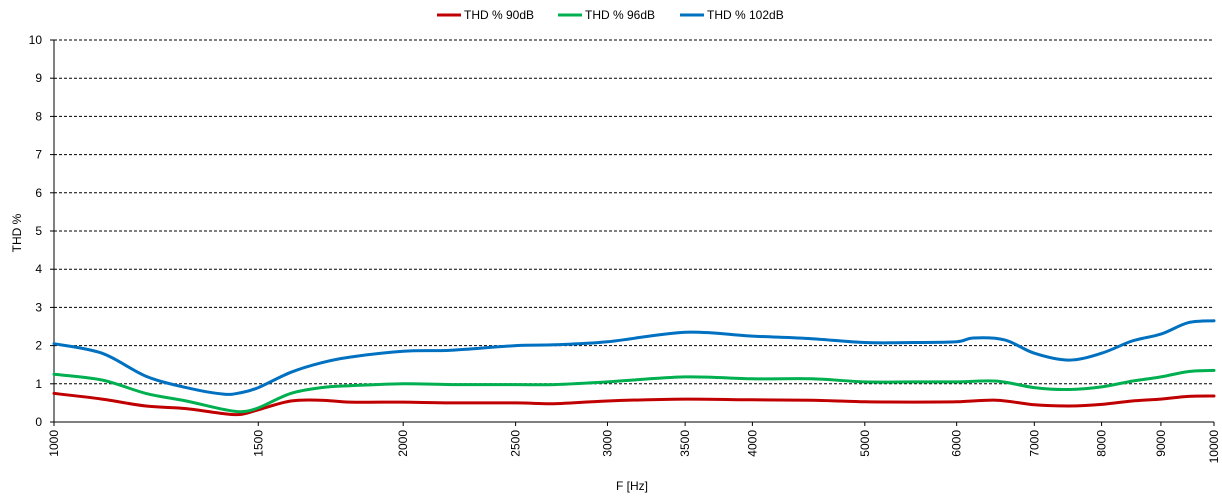 The image size is (1222, 497). Describe the element at coordinates (38, 193) in the screenshot. I see `y-tick-label: 6` at that location.